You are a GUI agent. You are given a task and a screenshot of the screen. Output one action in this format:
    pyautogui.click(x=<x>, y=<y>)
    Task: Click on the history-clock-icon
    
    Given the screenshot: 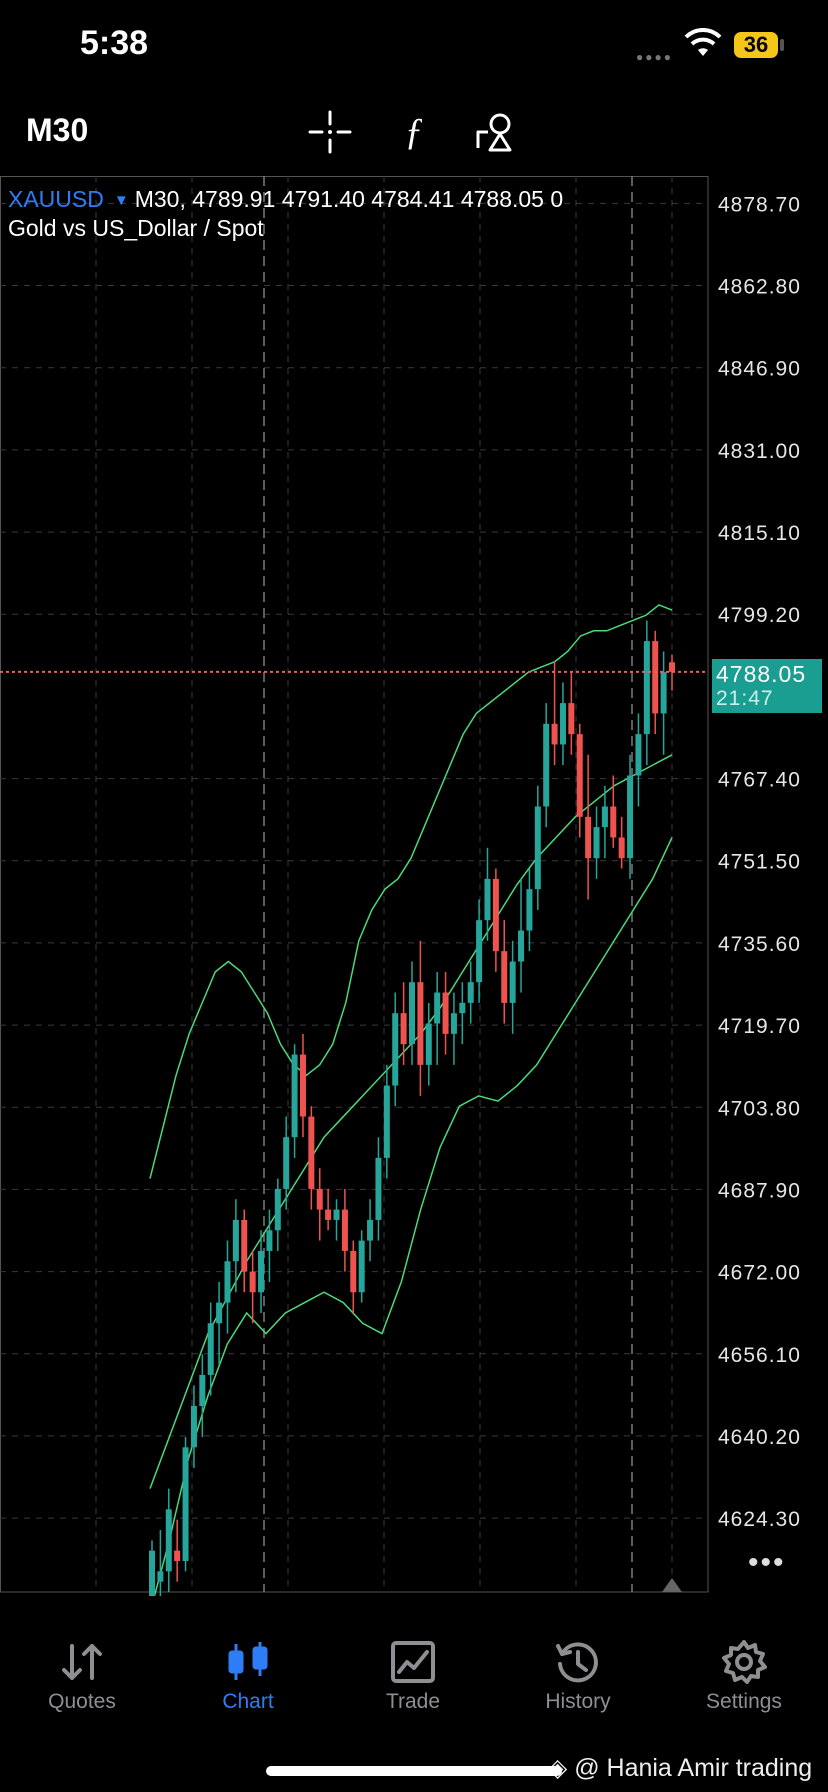 What is the action you would take?
    pyautogui.click(x=577, y=1662)
    